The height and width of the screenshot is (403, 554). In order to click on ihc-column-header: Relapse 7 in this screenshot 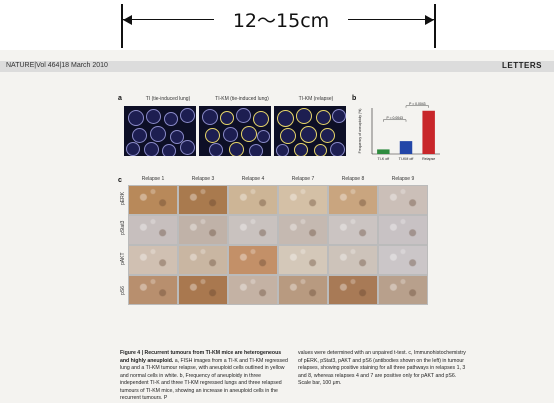, I will do `click(303, 179)`.